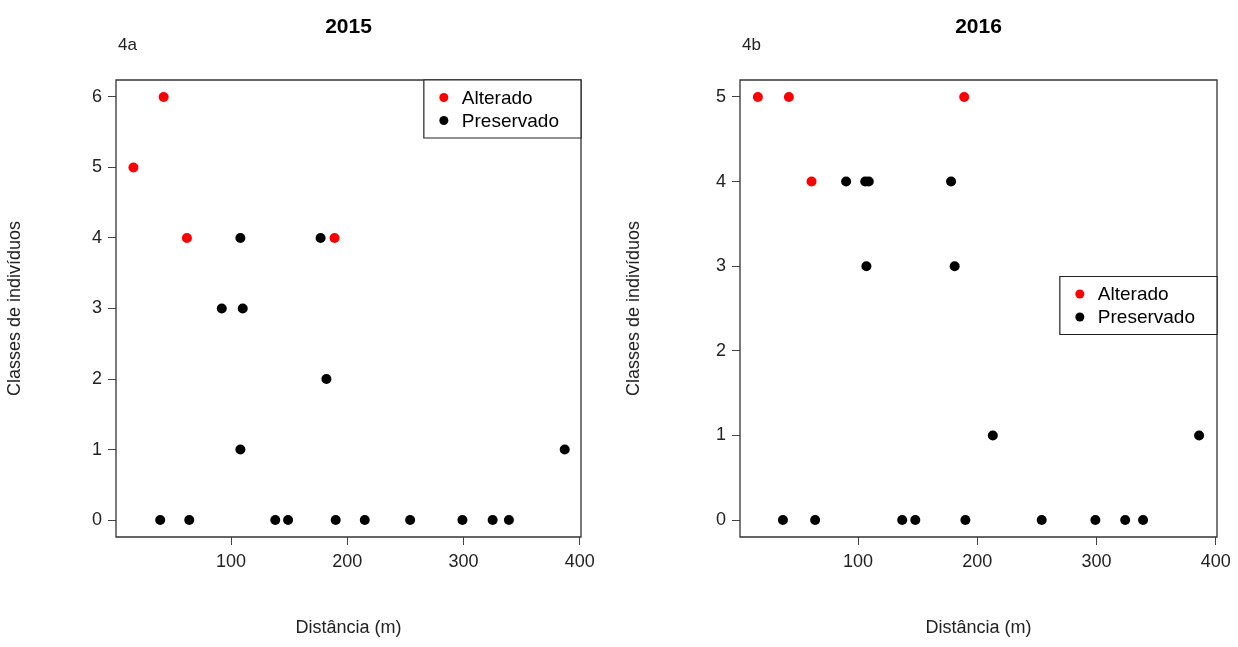  What do you see at coordinates (978, 25) in the screenshot?
I see `chart-title: 2016` at bounding box center [978, 25].